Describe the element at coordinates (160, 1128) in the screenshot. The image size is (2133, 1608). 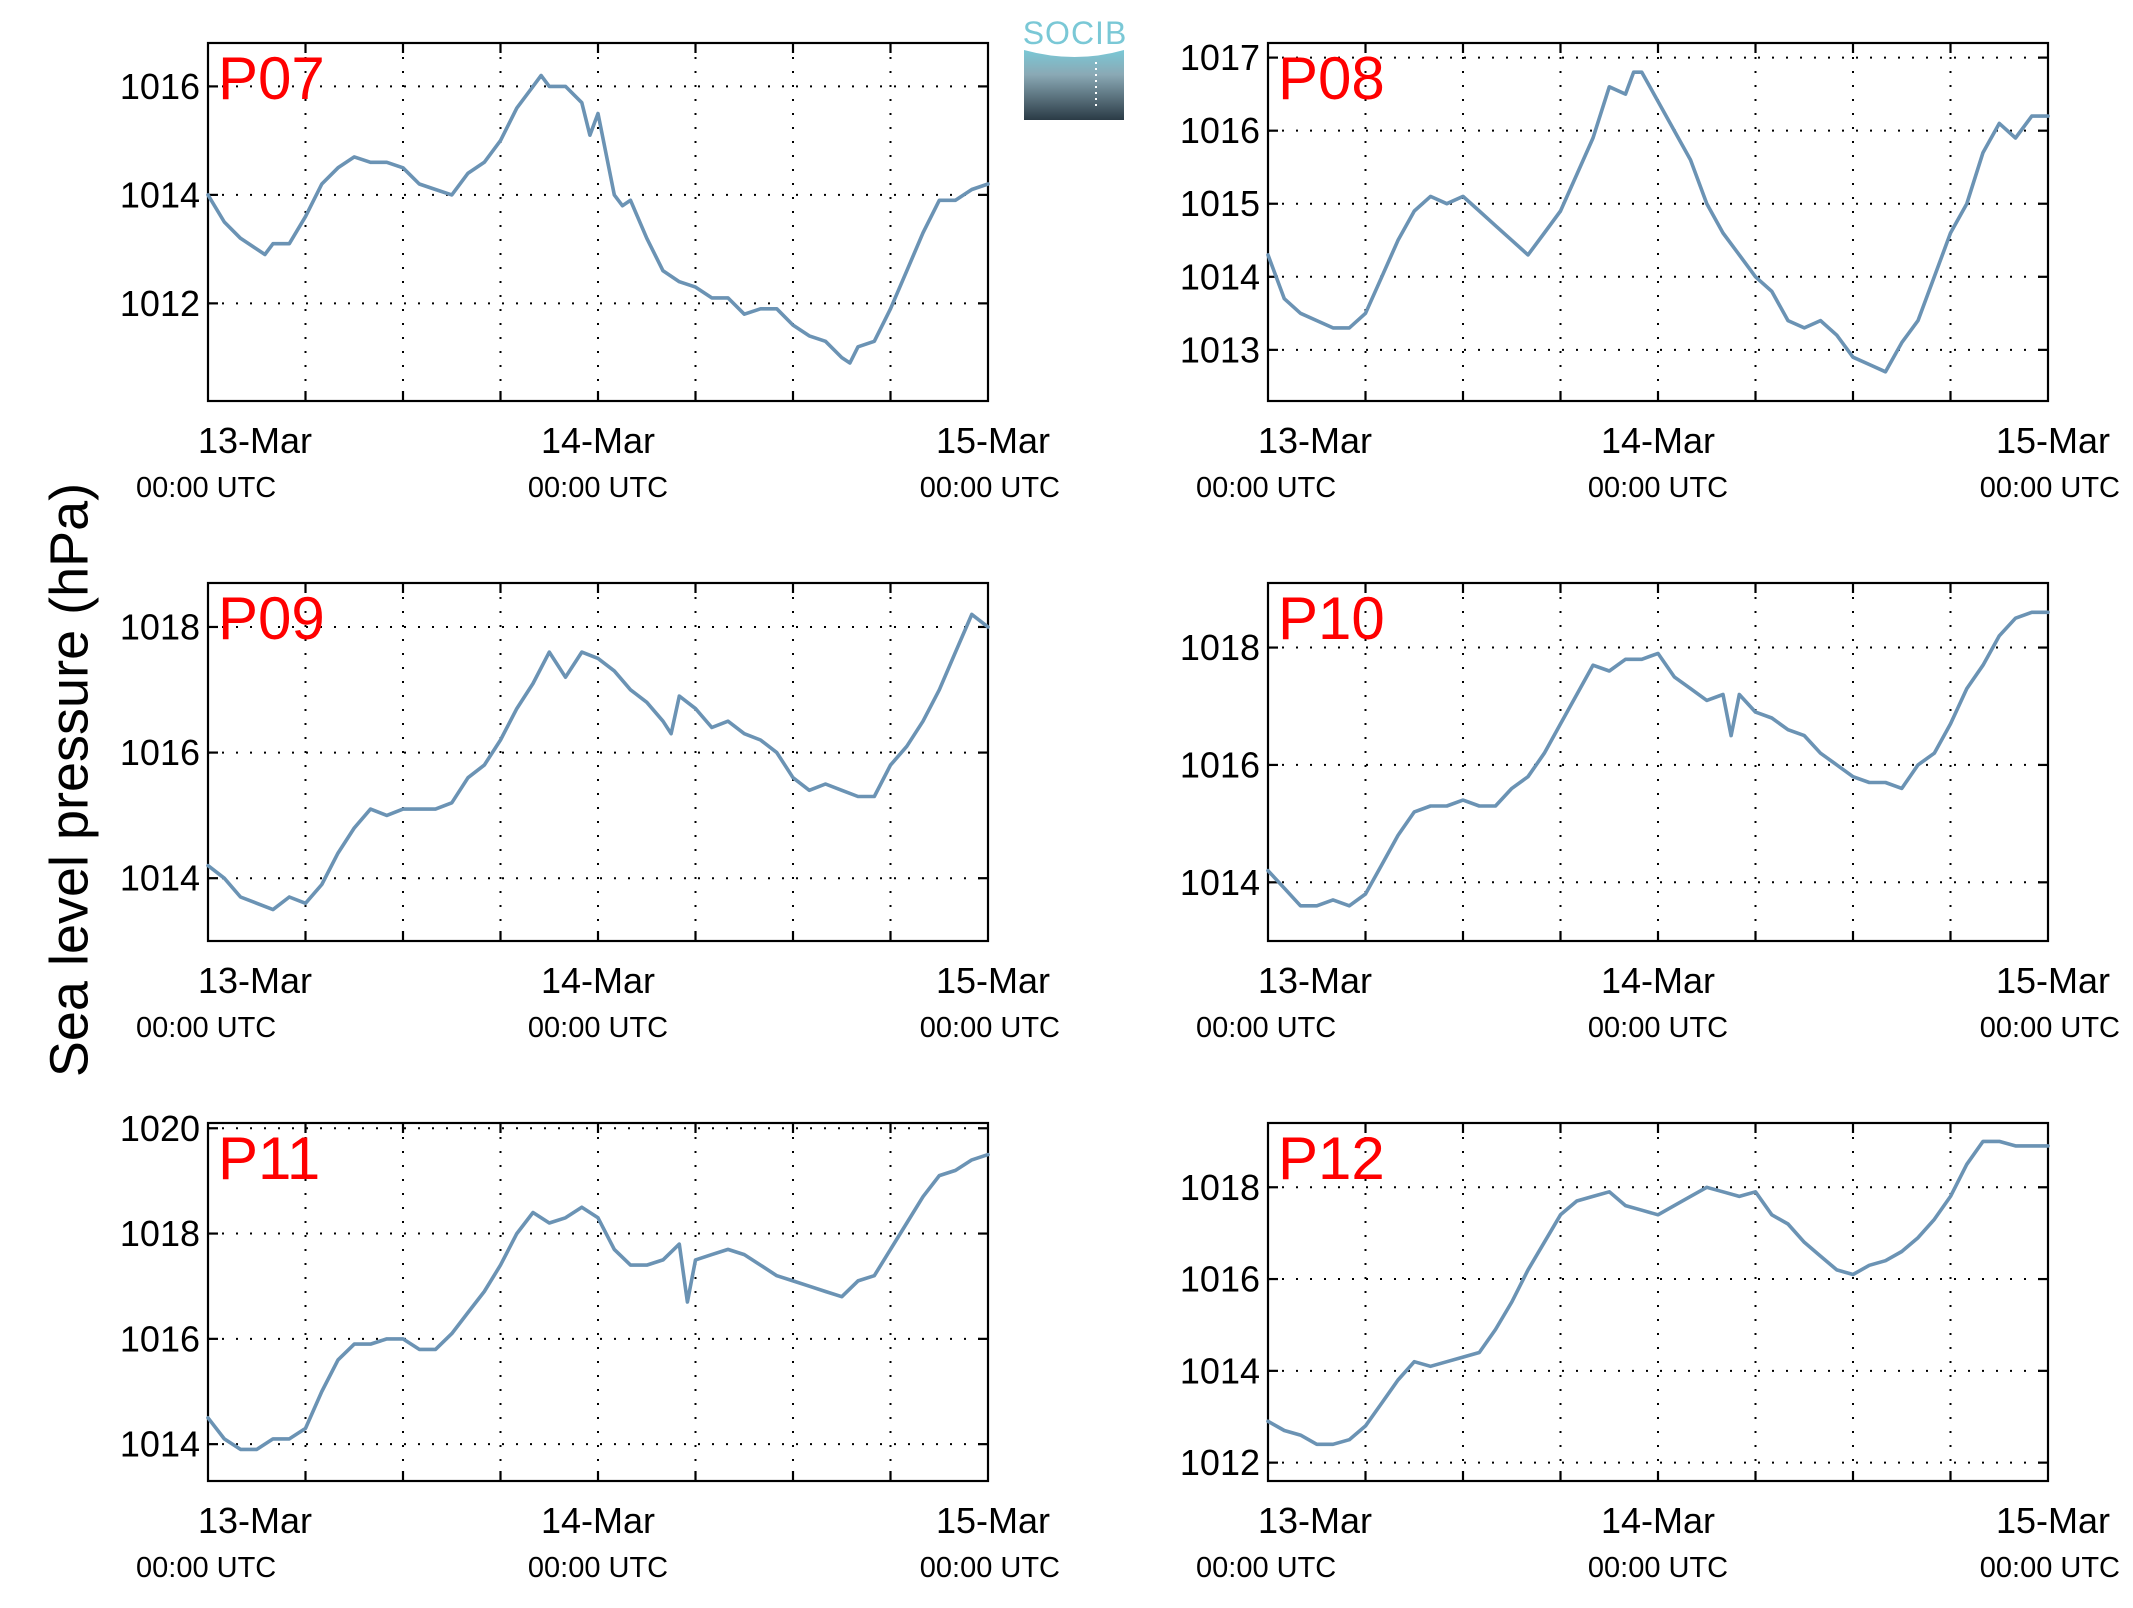
I see `y-tick-label: 1020` at that location.